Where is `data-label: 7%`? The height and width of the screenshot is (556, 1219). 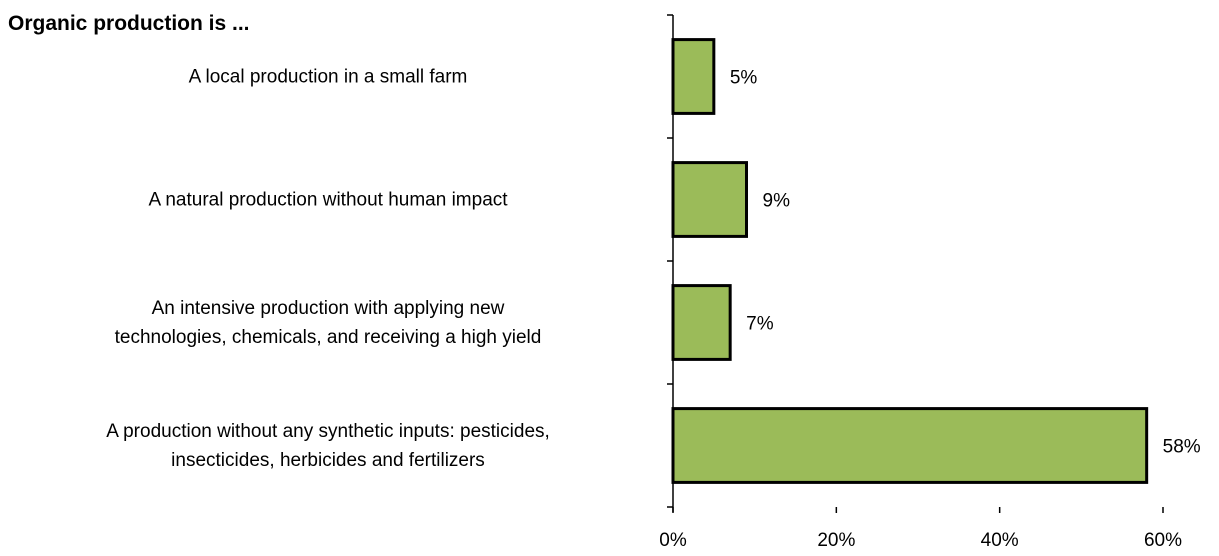
data-label: 7% is located at coordinates (760, 324).